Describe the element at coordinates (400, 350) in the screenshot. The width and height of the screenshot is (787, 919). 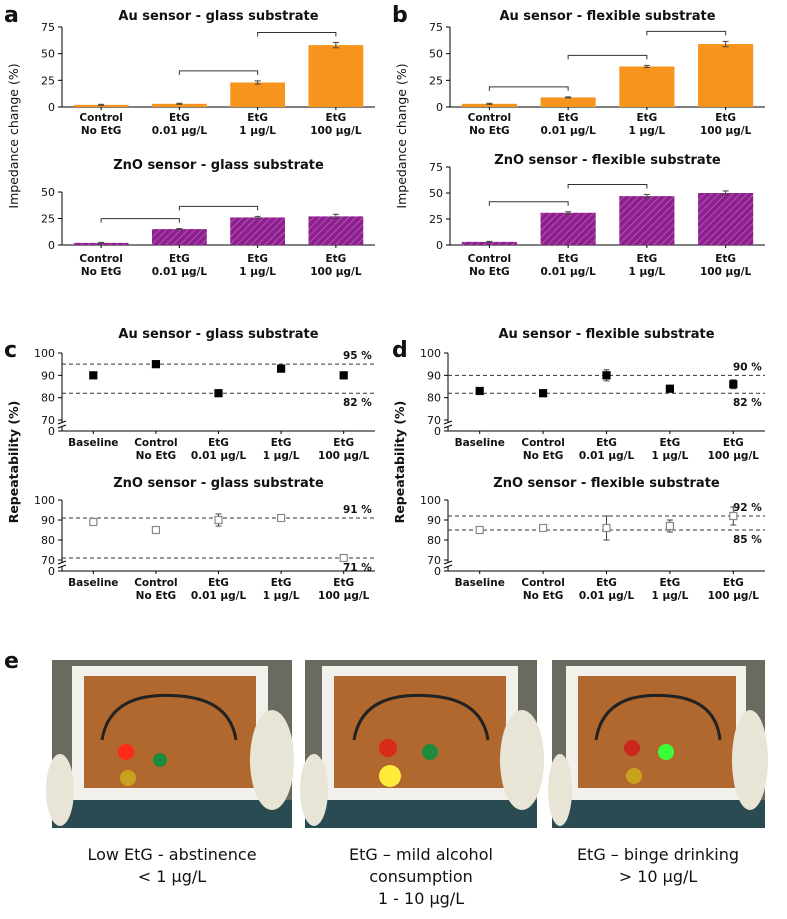
I see `panel-label: d` at that location.